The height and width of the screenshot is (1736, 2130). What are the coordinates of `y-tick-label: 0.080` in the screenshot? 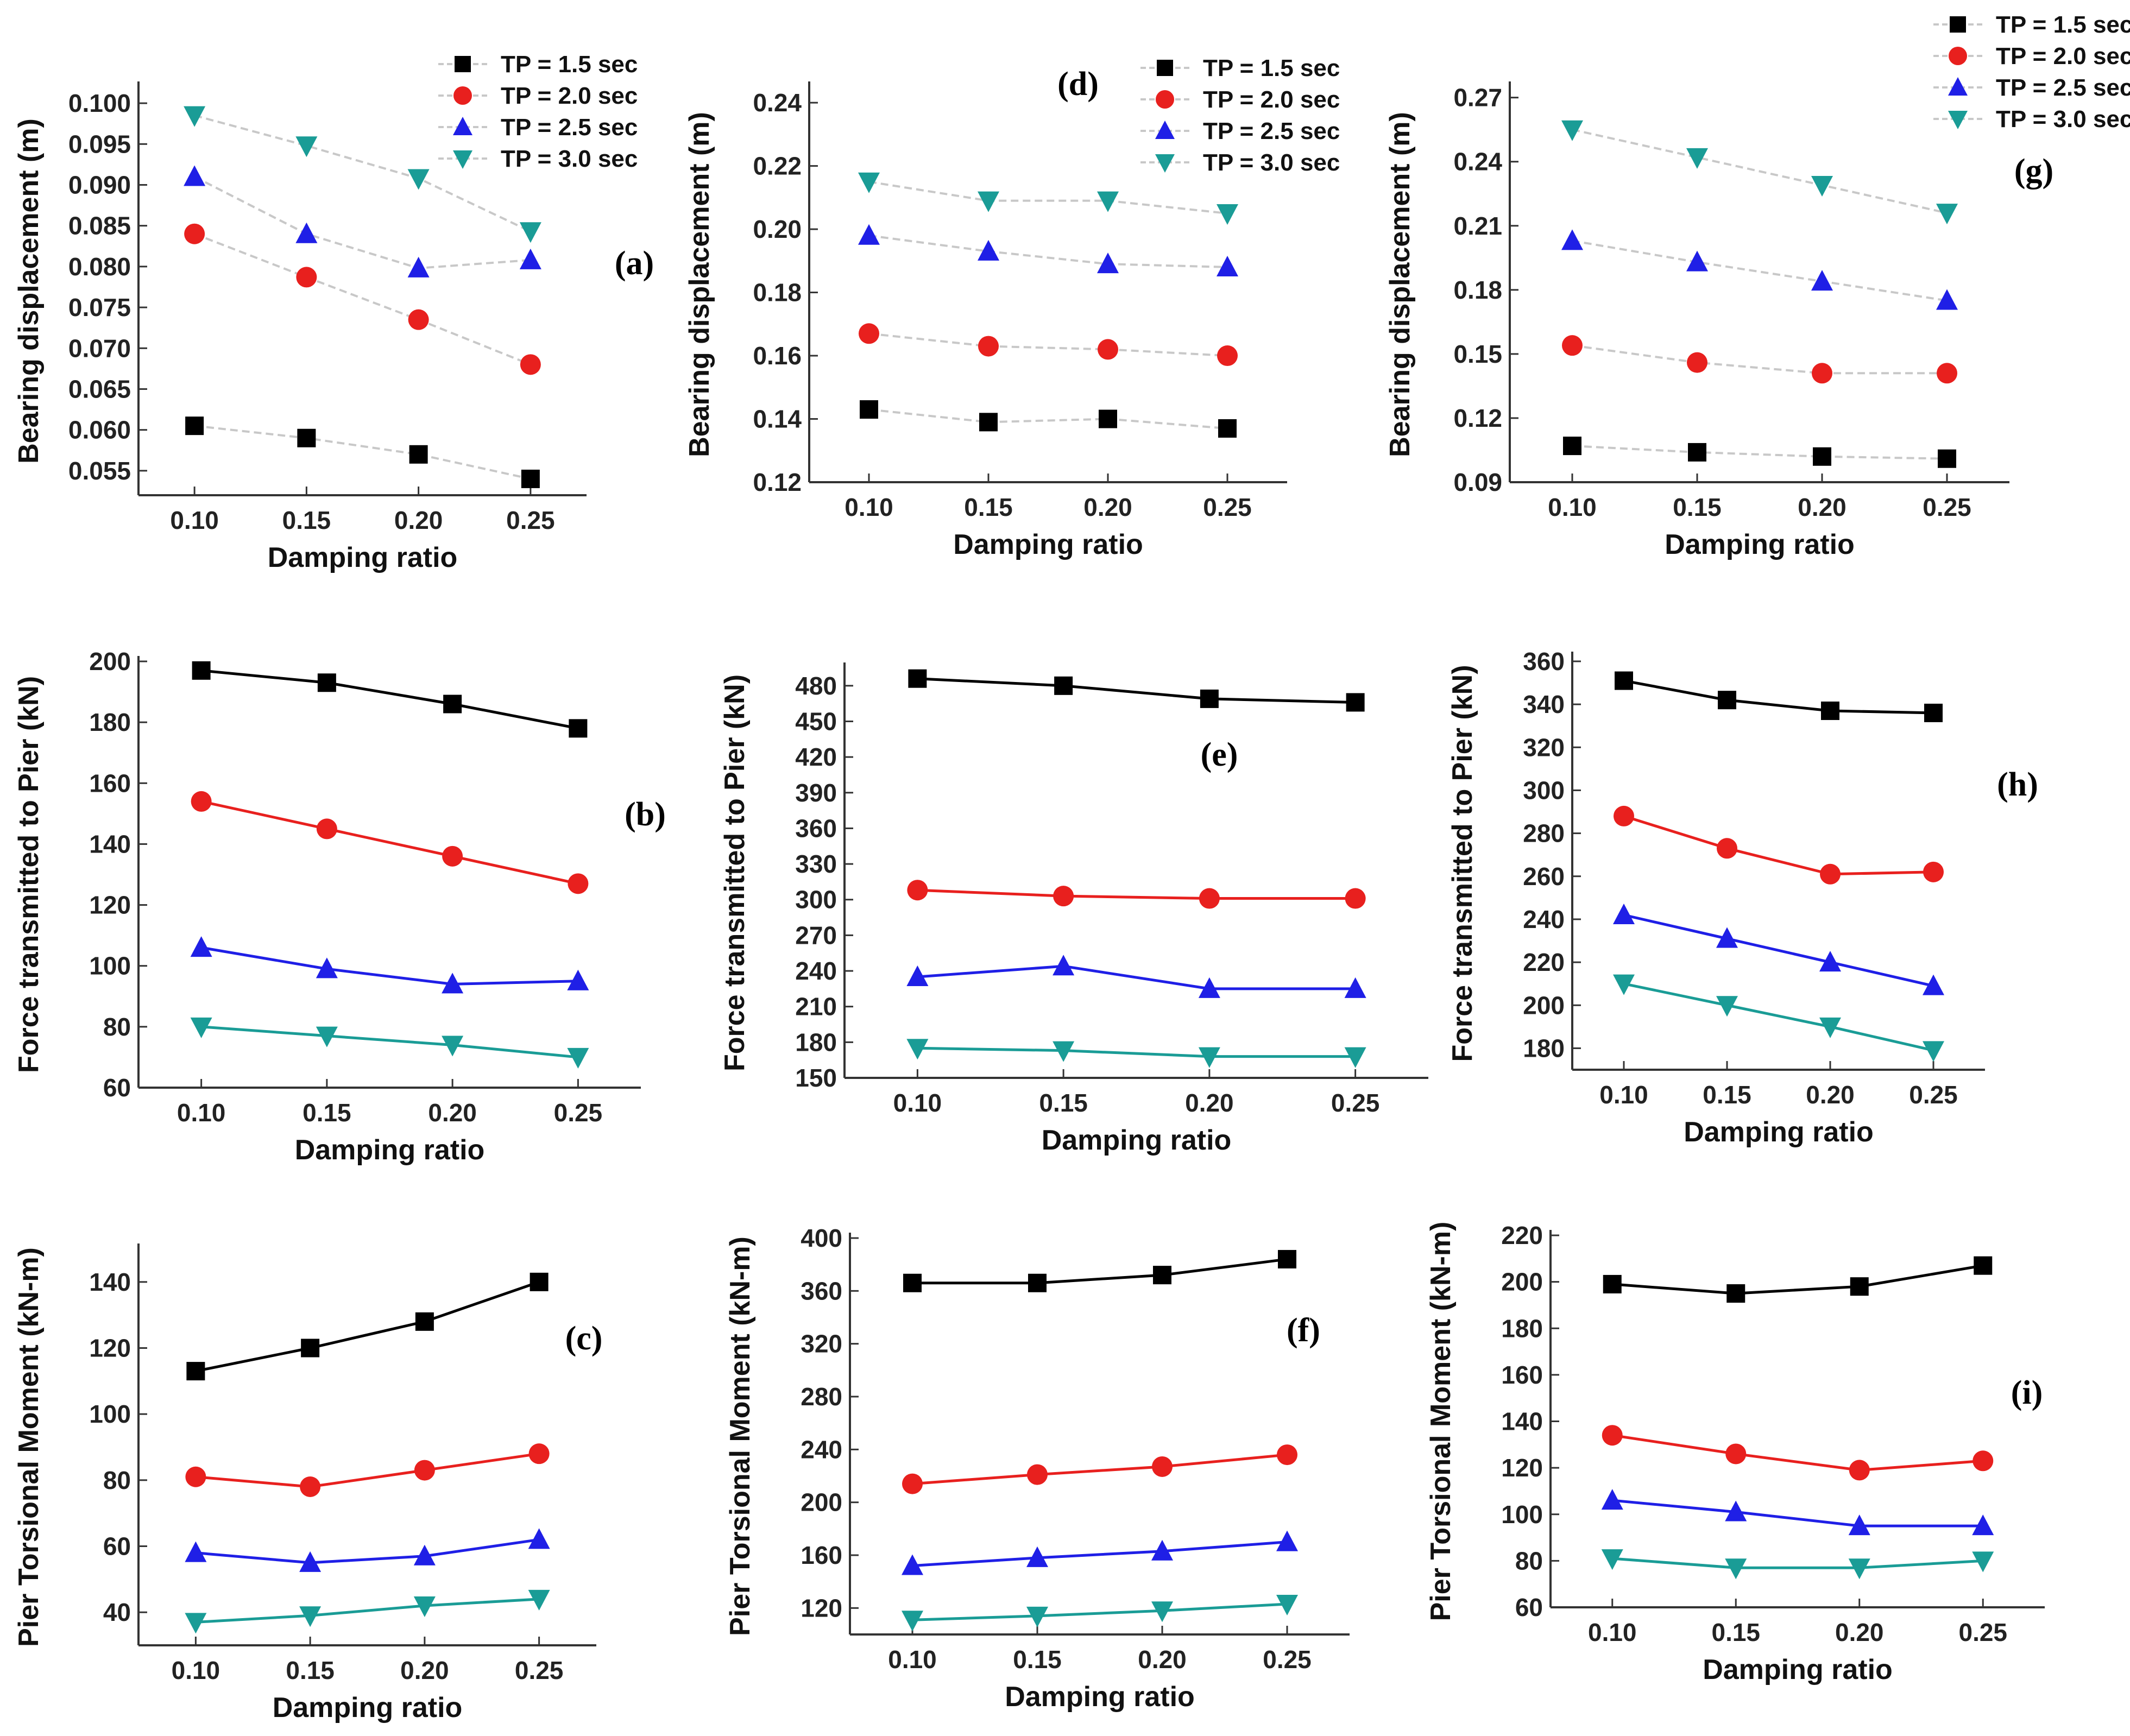 It's located at (100, 266).